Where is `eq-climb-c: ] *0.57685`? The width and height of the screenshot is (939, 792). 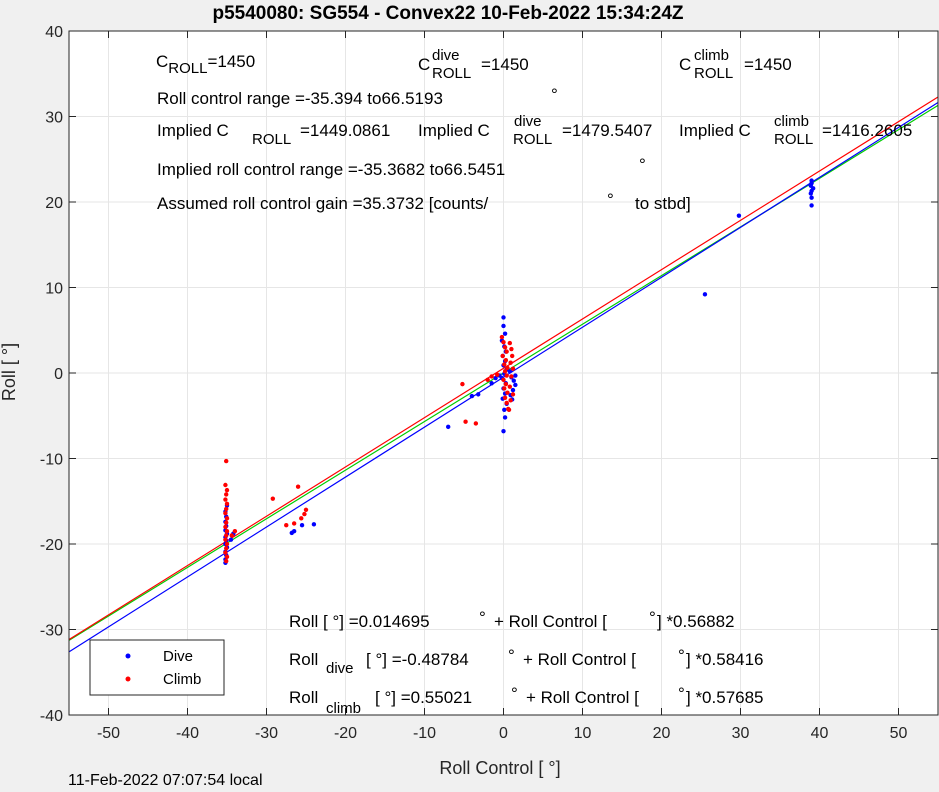 eq-climb-c: ] *0.57685 is located at coordinates (725, 697).